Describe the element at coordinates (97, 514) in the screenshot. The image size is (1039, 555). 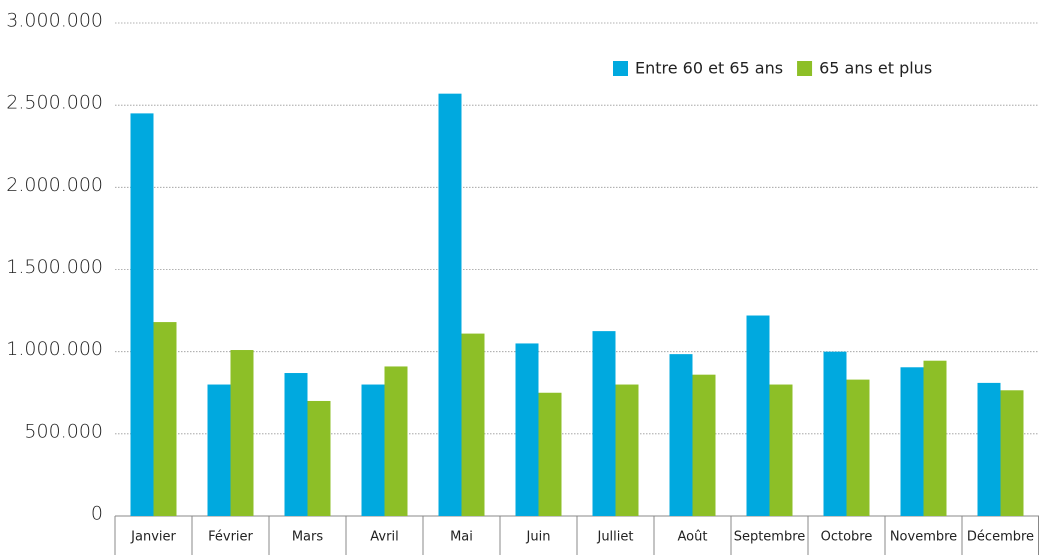
I see `y-tick-label: 0` at that location.